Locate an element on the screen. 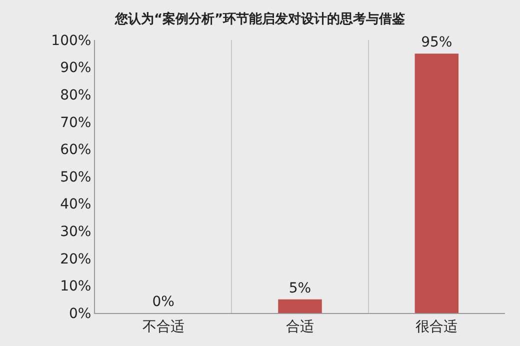 The width and height of the screenshot is (520, 346). x-tick-label: 合适 is located at coordinates (300, 326).